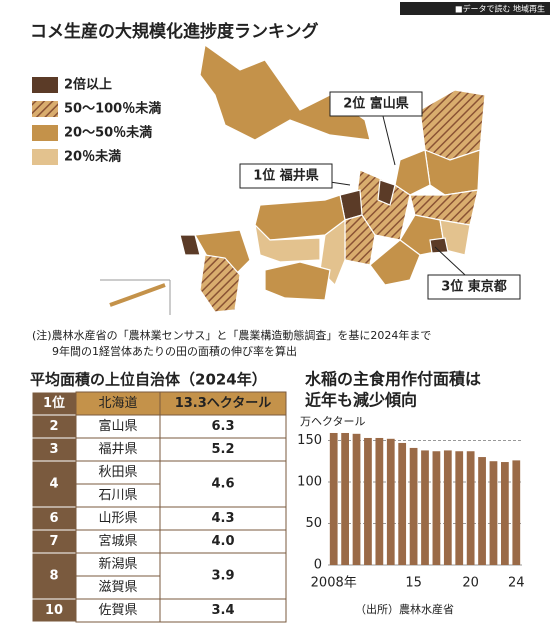 This screenshot has width=554, height=640. I want to click on name: 北海道, so click(117, 403).